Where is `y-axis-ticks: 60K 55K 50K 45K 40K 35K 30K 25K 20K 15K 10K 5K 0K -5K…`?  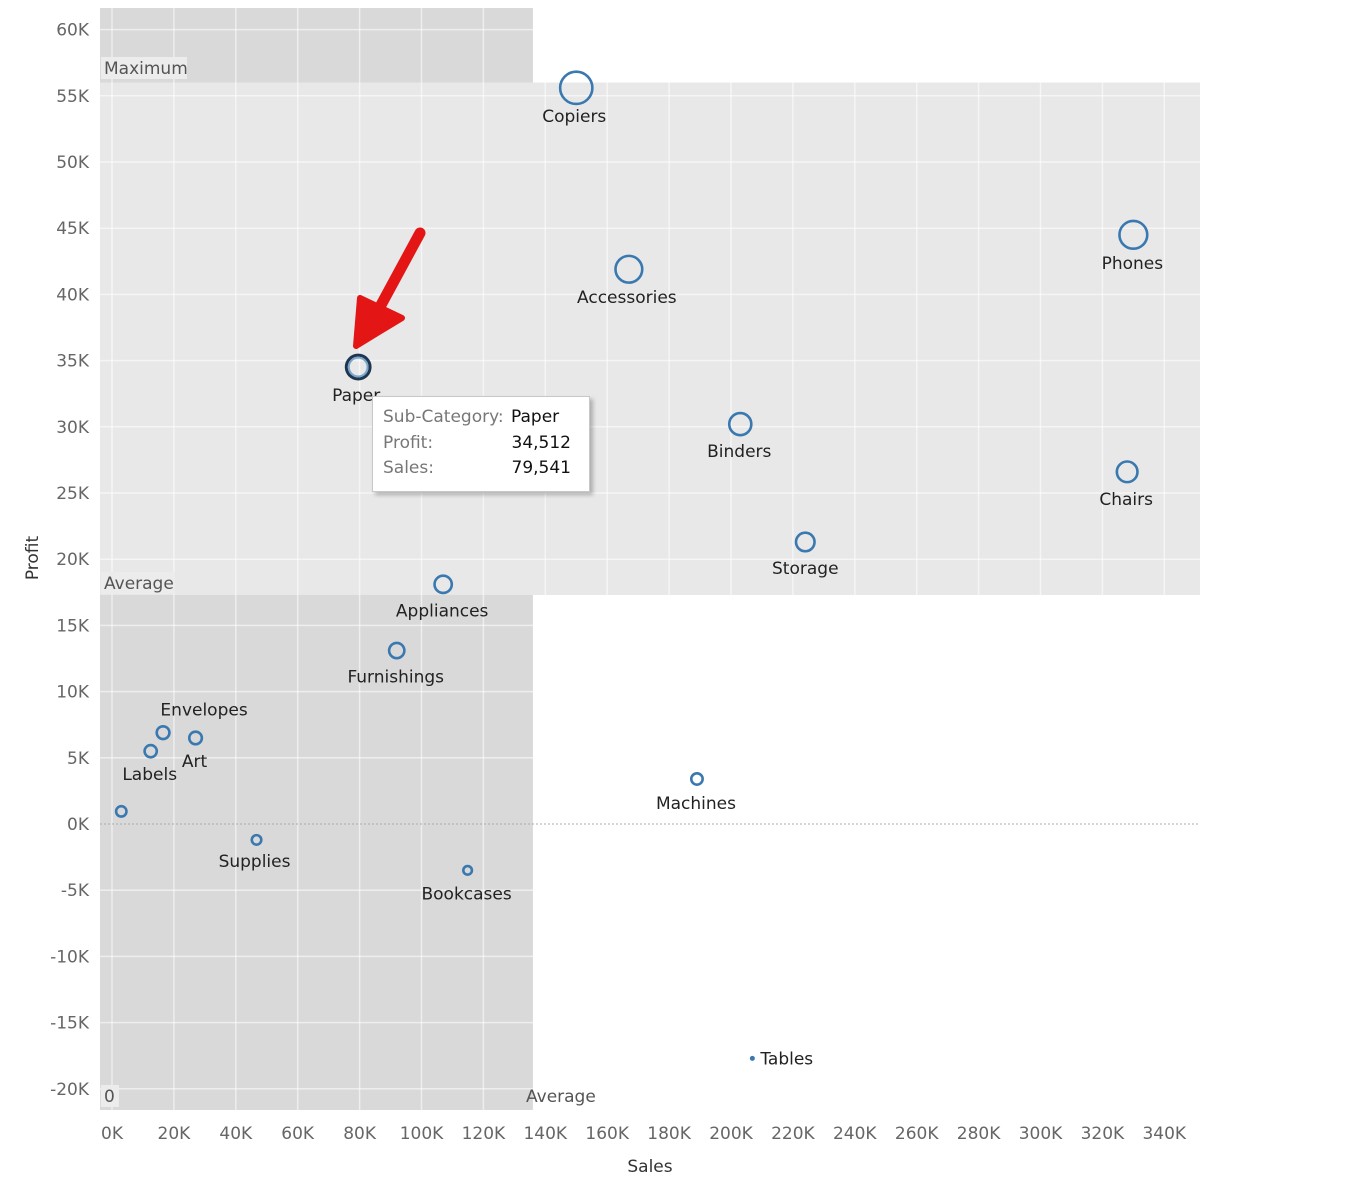
y-axis-ticks: 60K 55K 50K 45K 40K 35K 30K 25K 20K 15K 10K 5K 0K -5K… is located at coordinates (70, 560).